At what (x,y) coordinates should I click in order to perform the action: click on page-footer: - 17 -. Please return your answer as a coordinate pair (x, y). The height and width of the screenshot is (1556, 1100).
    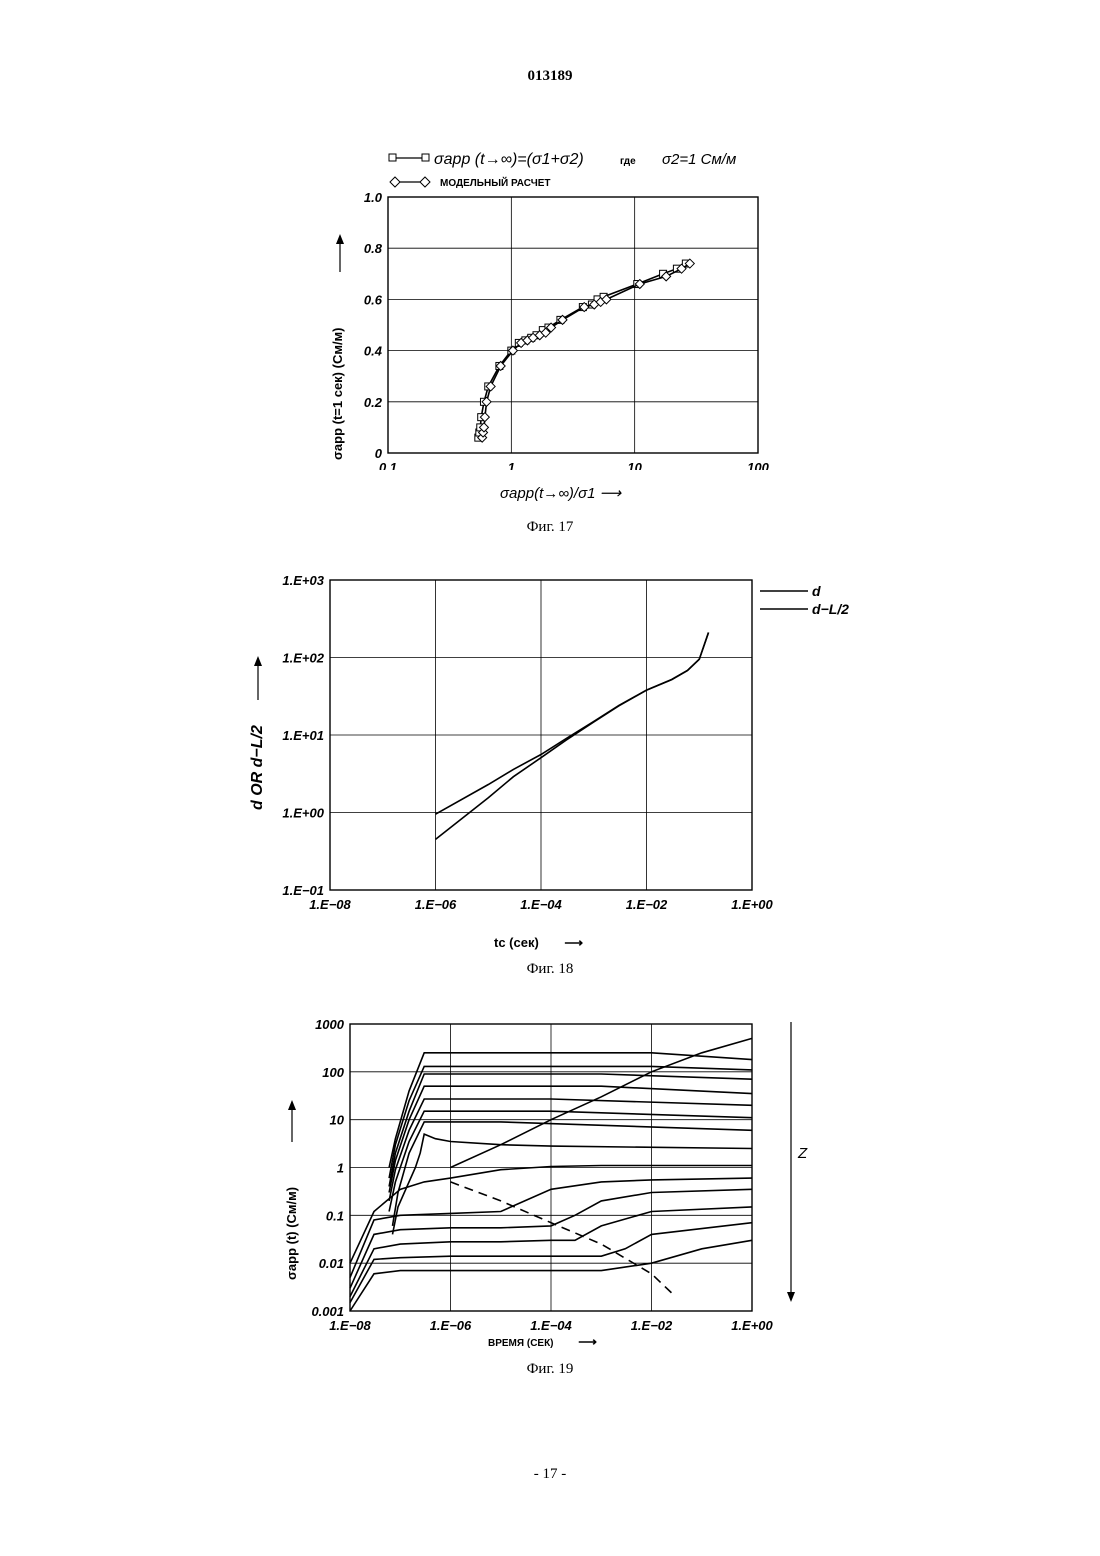
    Looking at the image, I should click on (550, 1474).